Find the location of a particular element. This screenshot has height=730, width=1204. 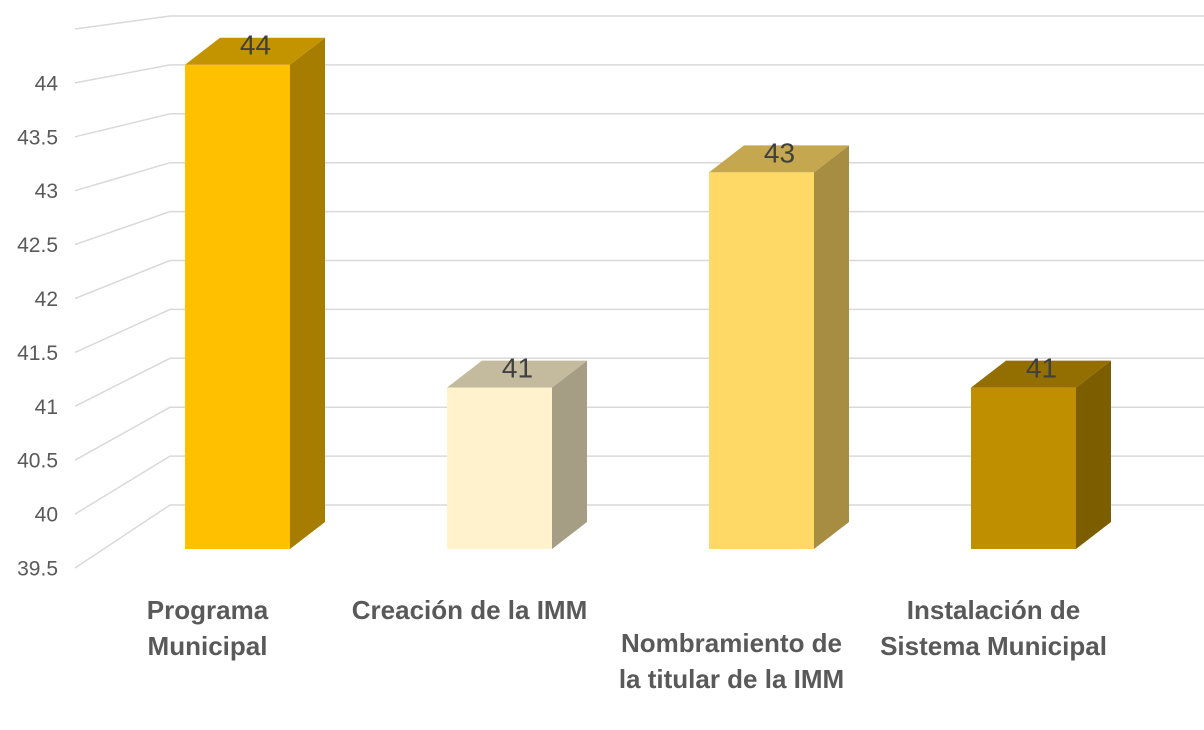

y-tick-label: 41.5 is located at coordinates (37, 353).